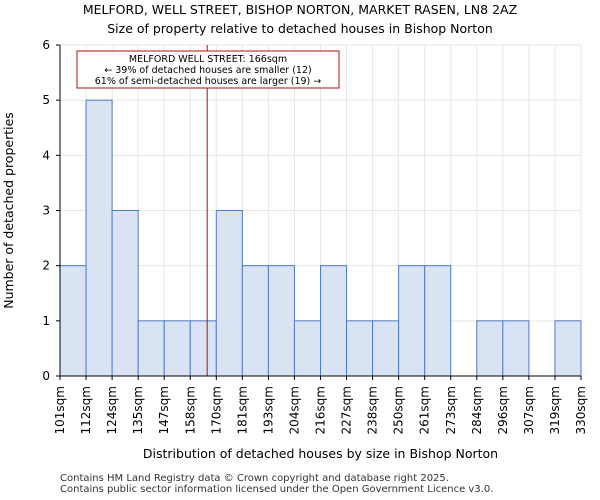 The height and width of the screenshot is (500, 600). I want to click on x-tick-label: 181sqm, so click(242, 410).